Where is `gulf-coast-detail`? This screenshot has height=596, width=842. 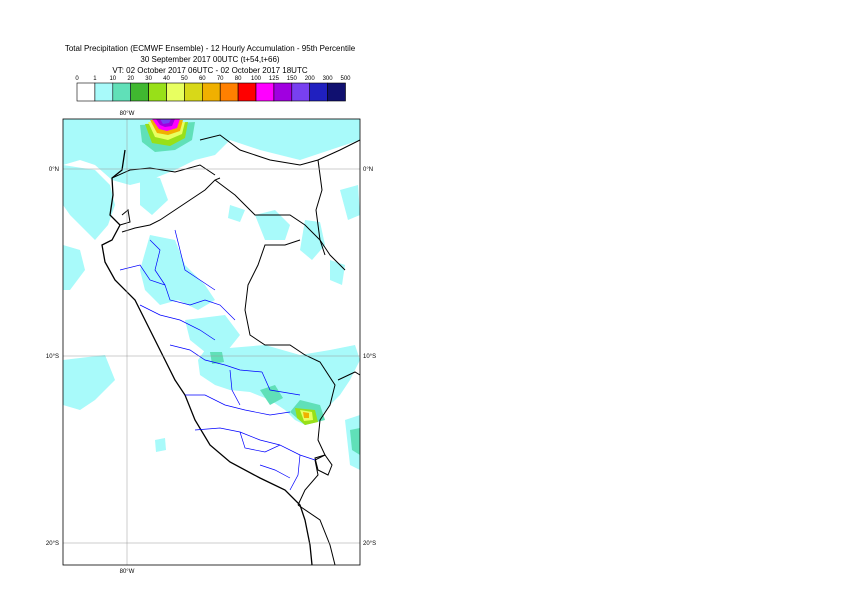 gulf-coast-detail is located at coordinates (125, 217).